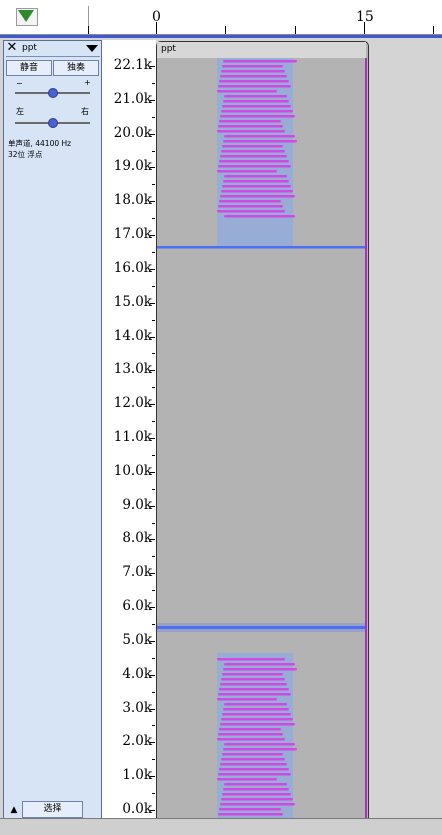 The image size is (442, 835). I want to click on gain-slider-handle, so click(53, 93).